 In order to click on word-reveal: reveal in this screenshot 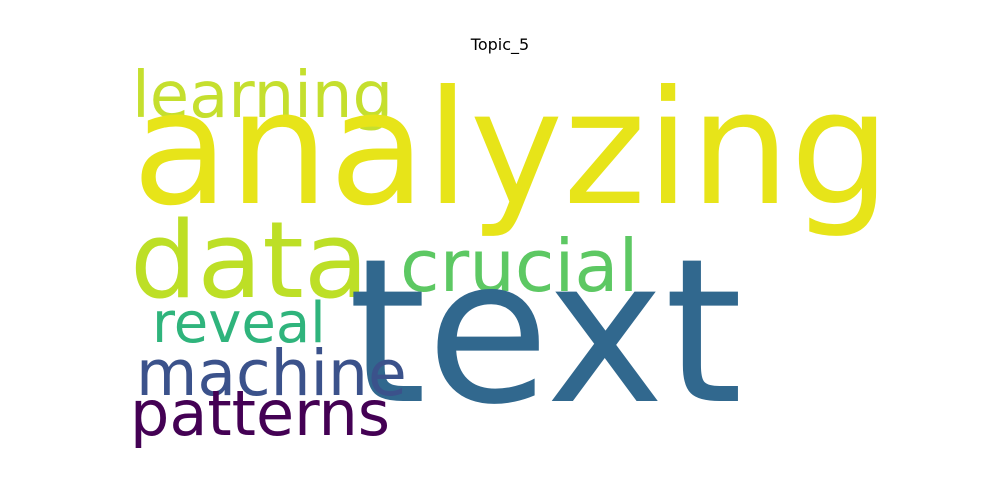, I will do `click(239, 323)`.